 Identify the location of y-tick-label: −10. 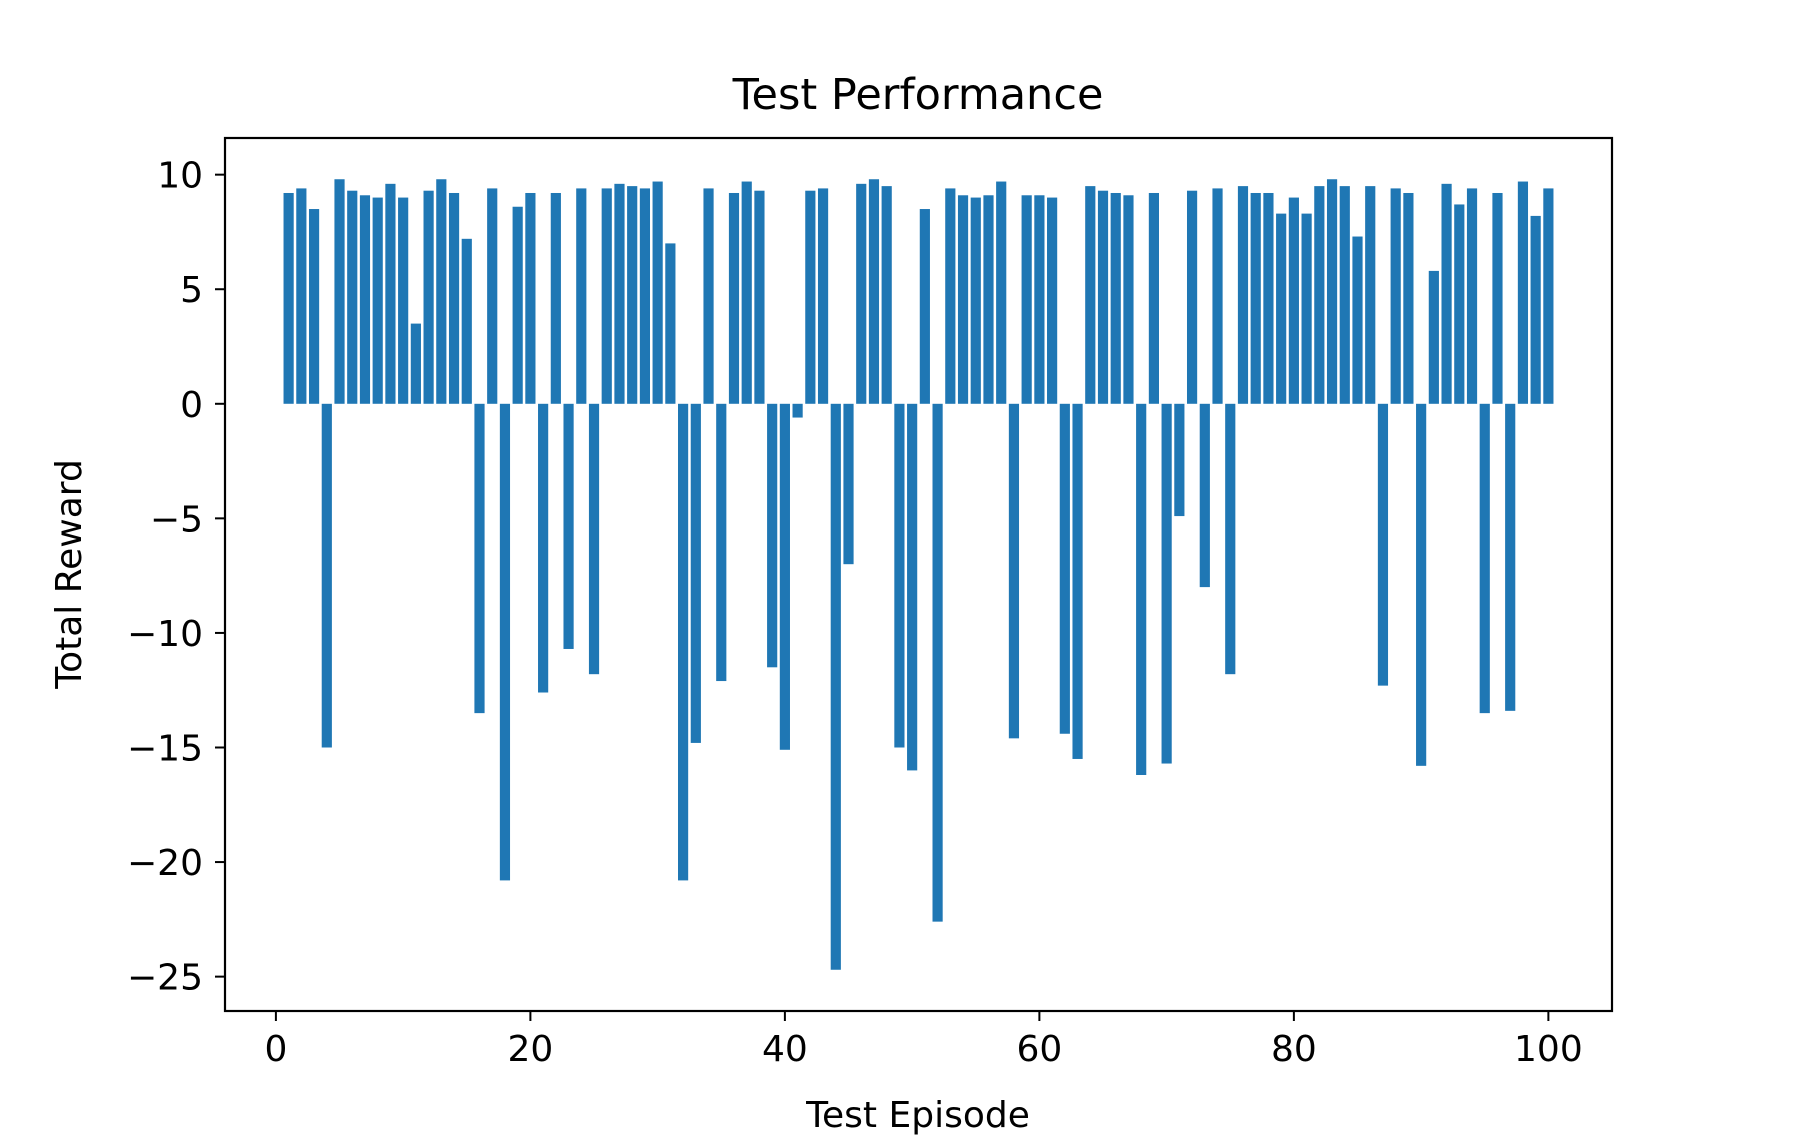
(165, 634).